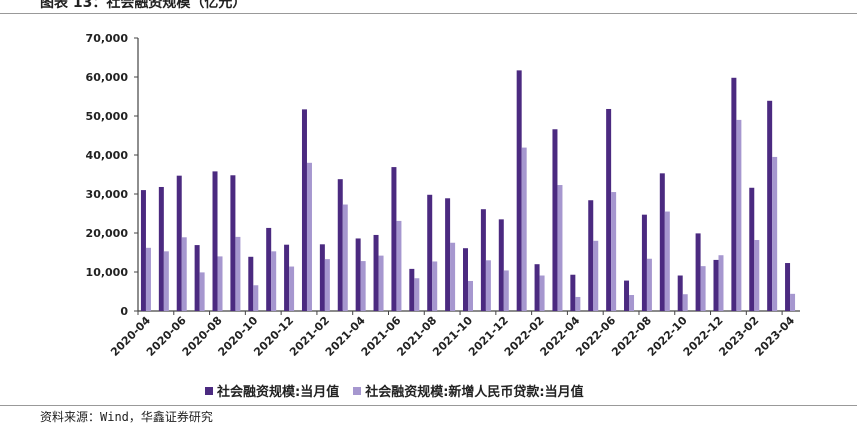  I want to click on legend-label-2: 社会融资规模:新增人民币贷款:当月值, so click(474, 392).